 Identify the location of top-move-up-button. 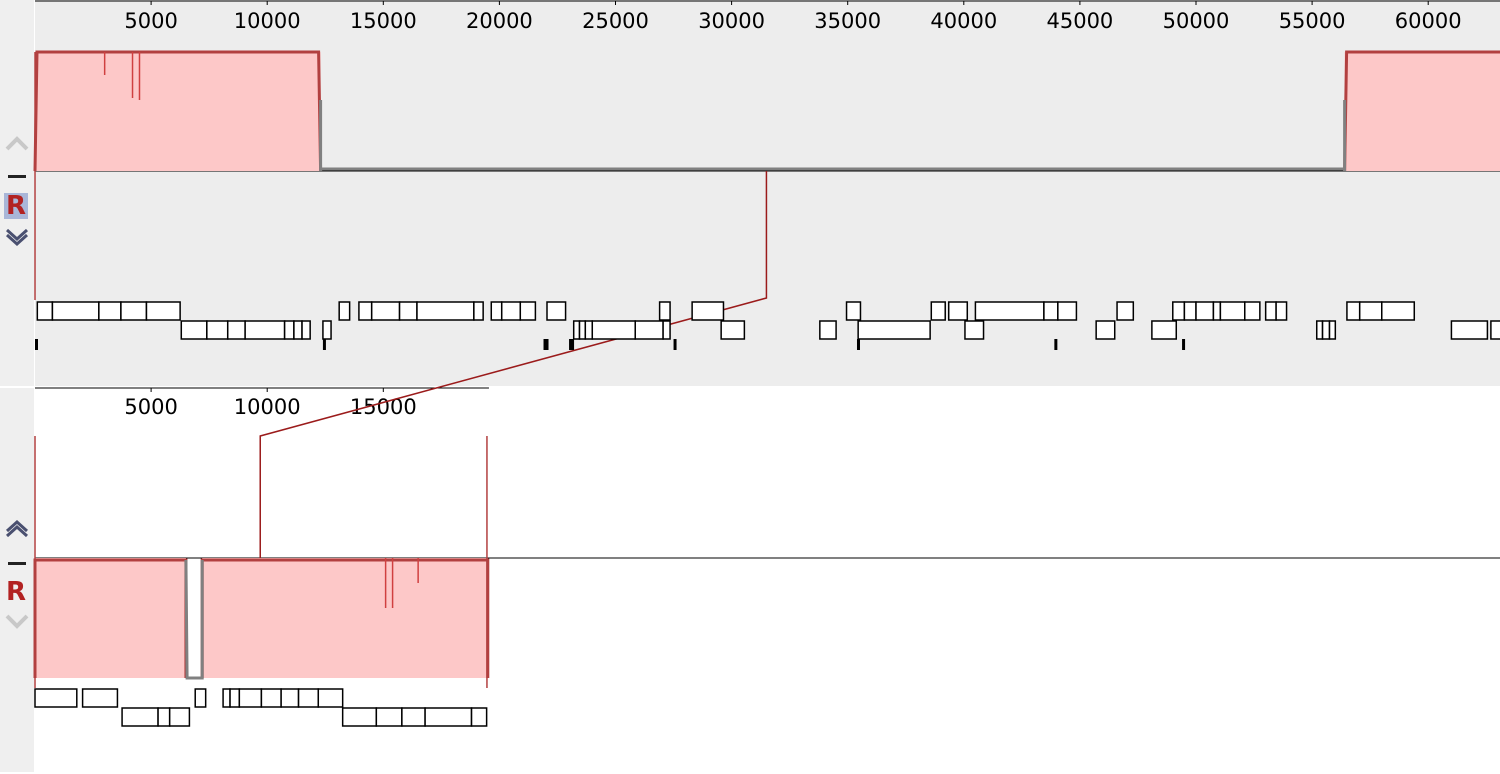
(17, 143).